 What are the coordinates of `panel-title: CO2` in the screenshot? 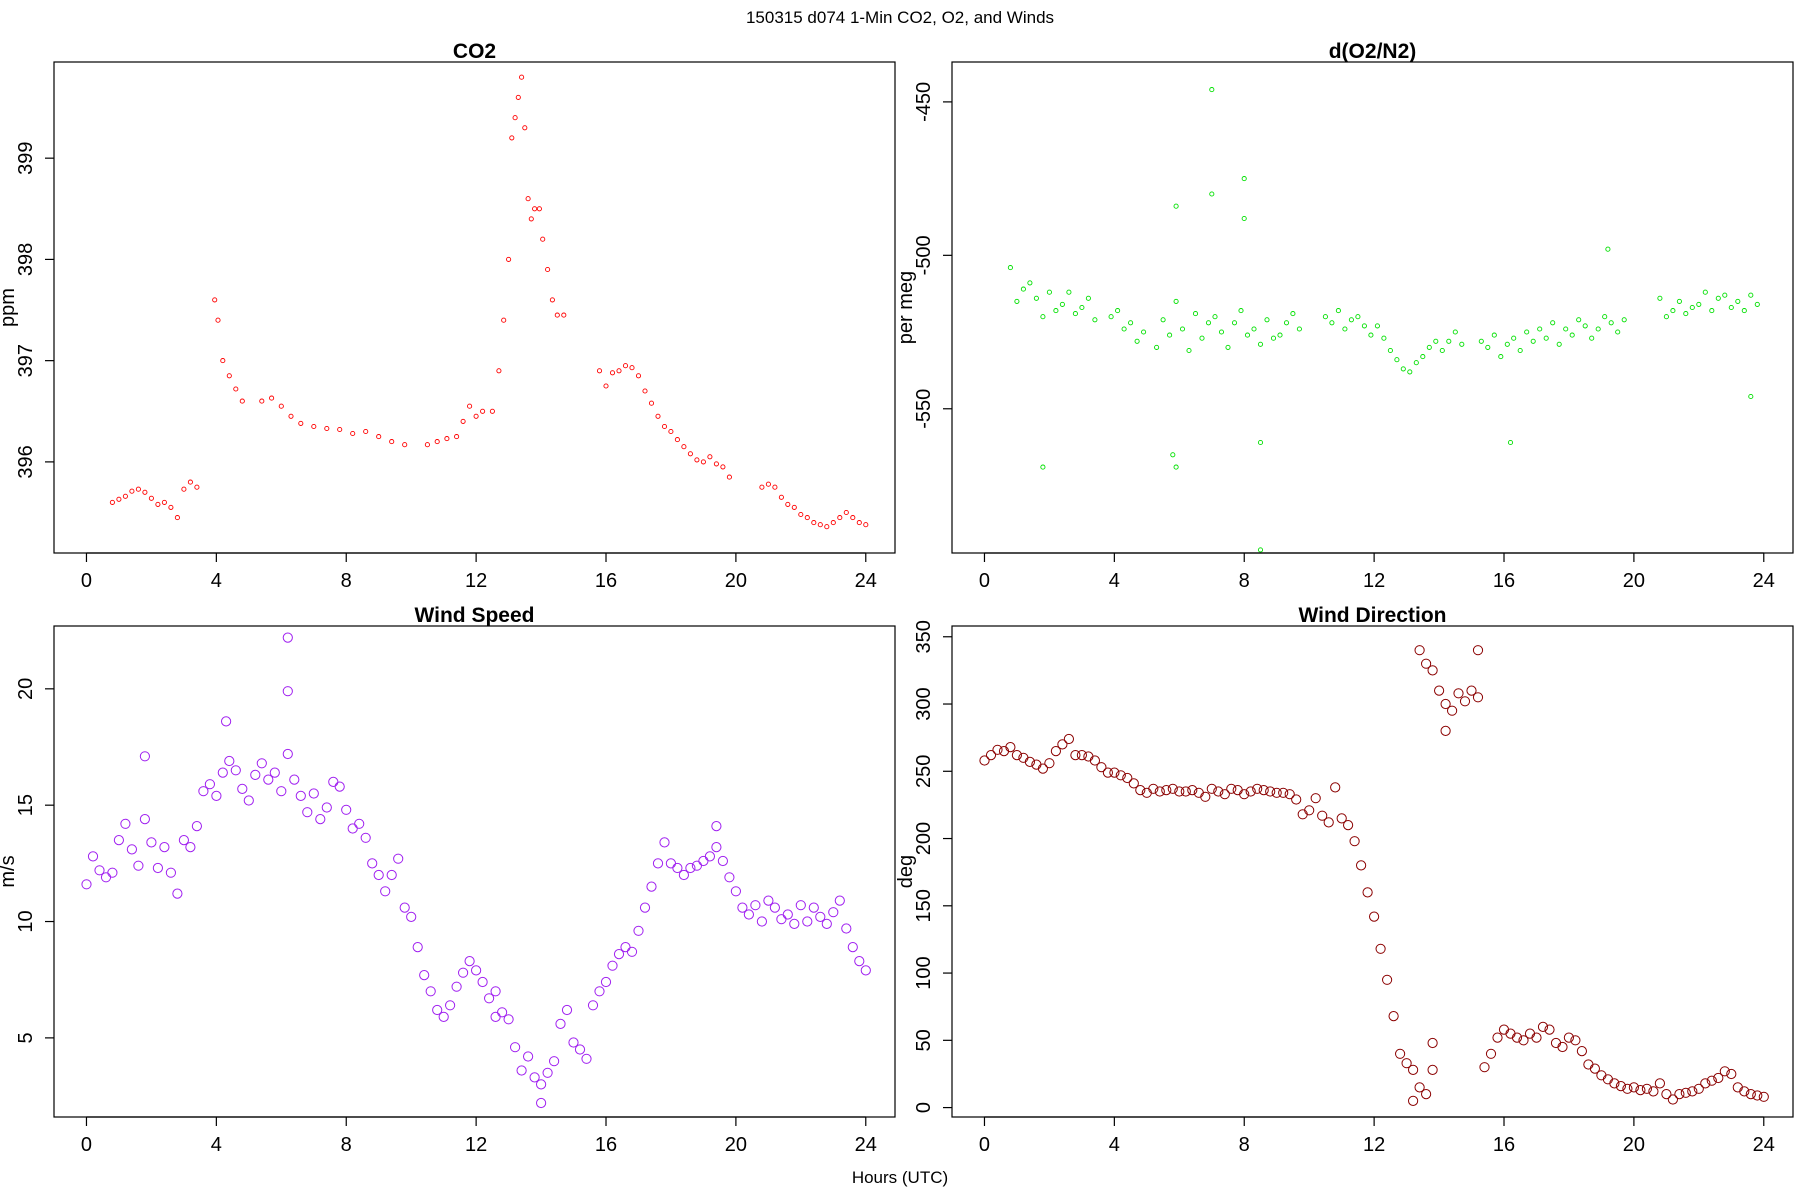 It's located at (474, 51).